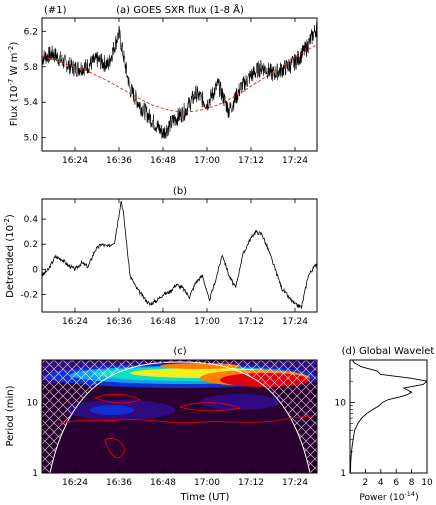 Image resolution: width=436 pixels, height=505 pixels. Describe the element at coordinates (75, 483) in the screenshot. I see `c-xtick-label: 16:24` at that location.